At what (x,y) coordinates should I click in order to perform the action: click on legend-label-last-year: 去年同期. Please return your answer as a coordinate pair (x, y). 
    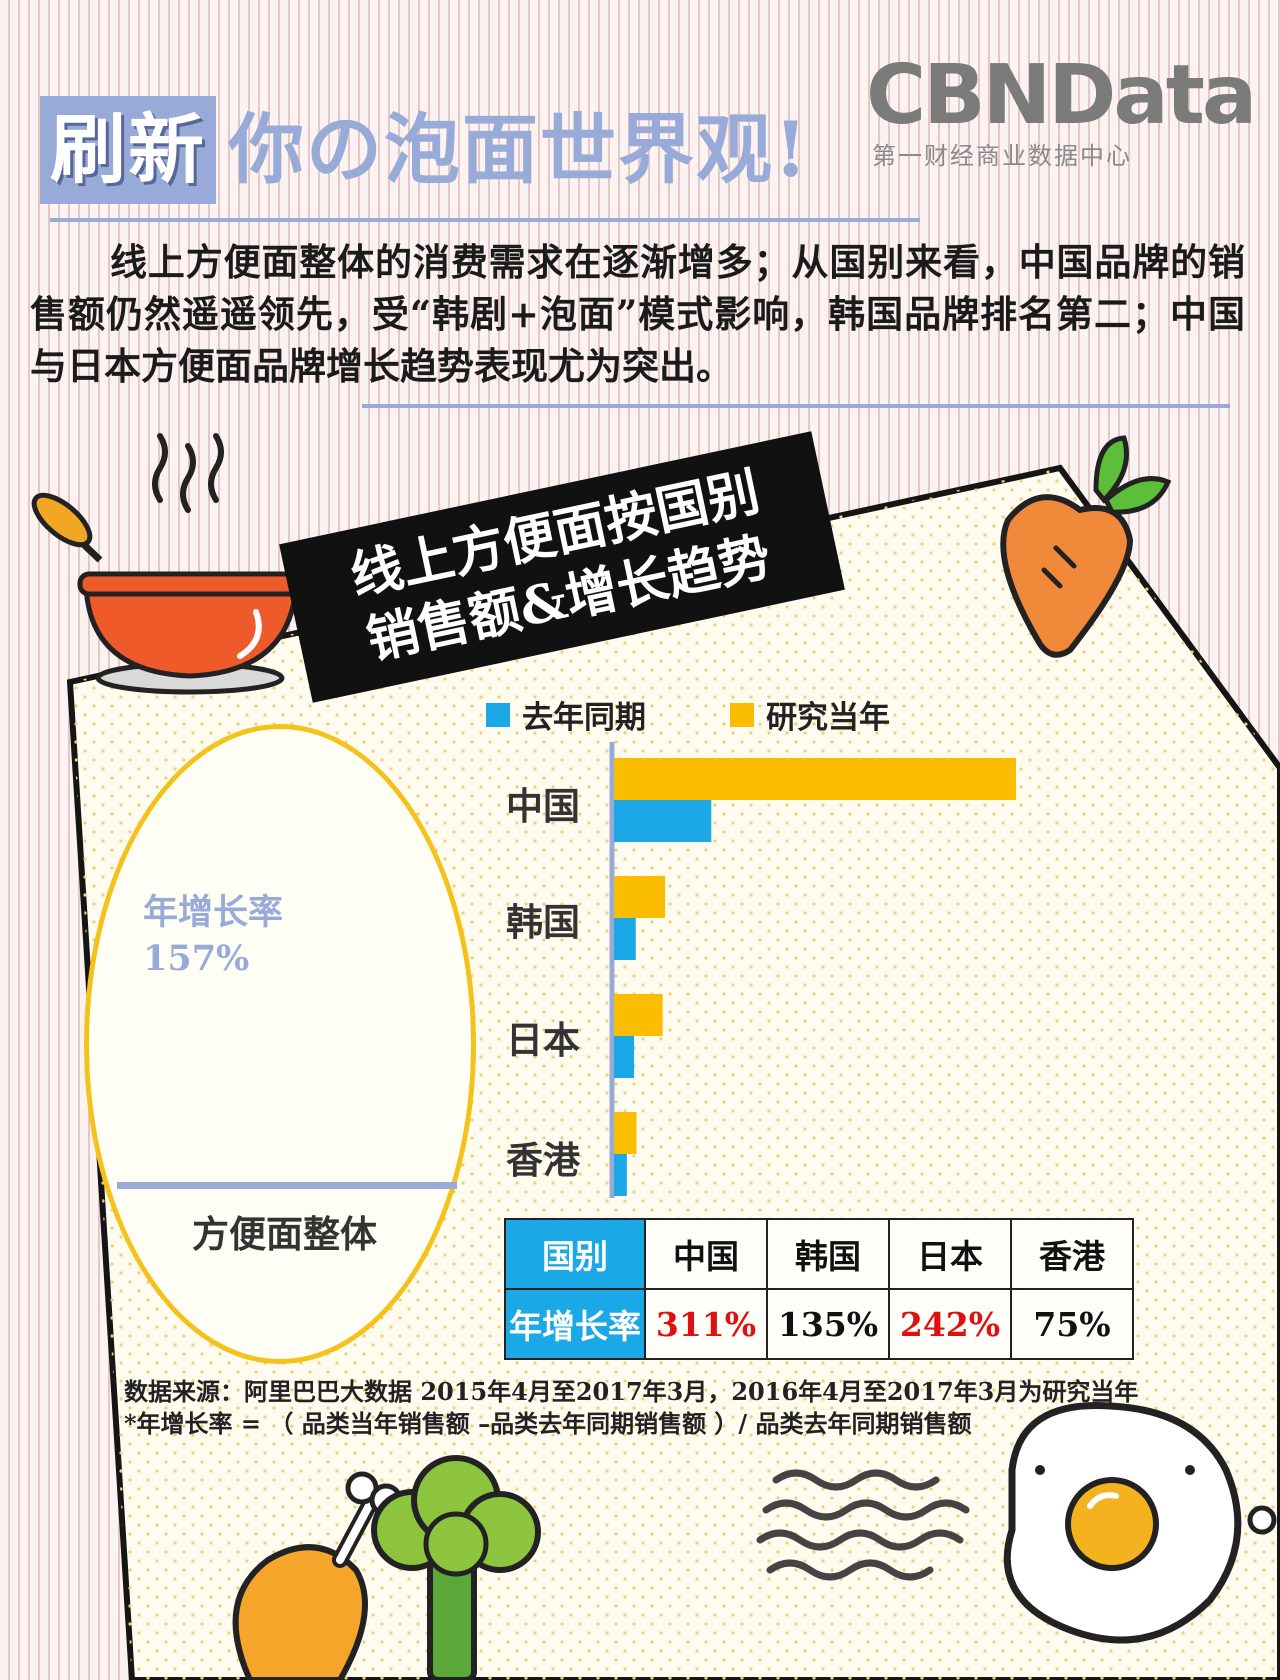
    Looking at the image, I should click on (584, 718).